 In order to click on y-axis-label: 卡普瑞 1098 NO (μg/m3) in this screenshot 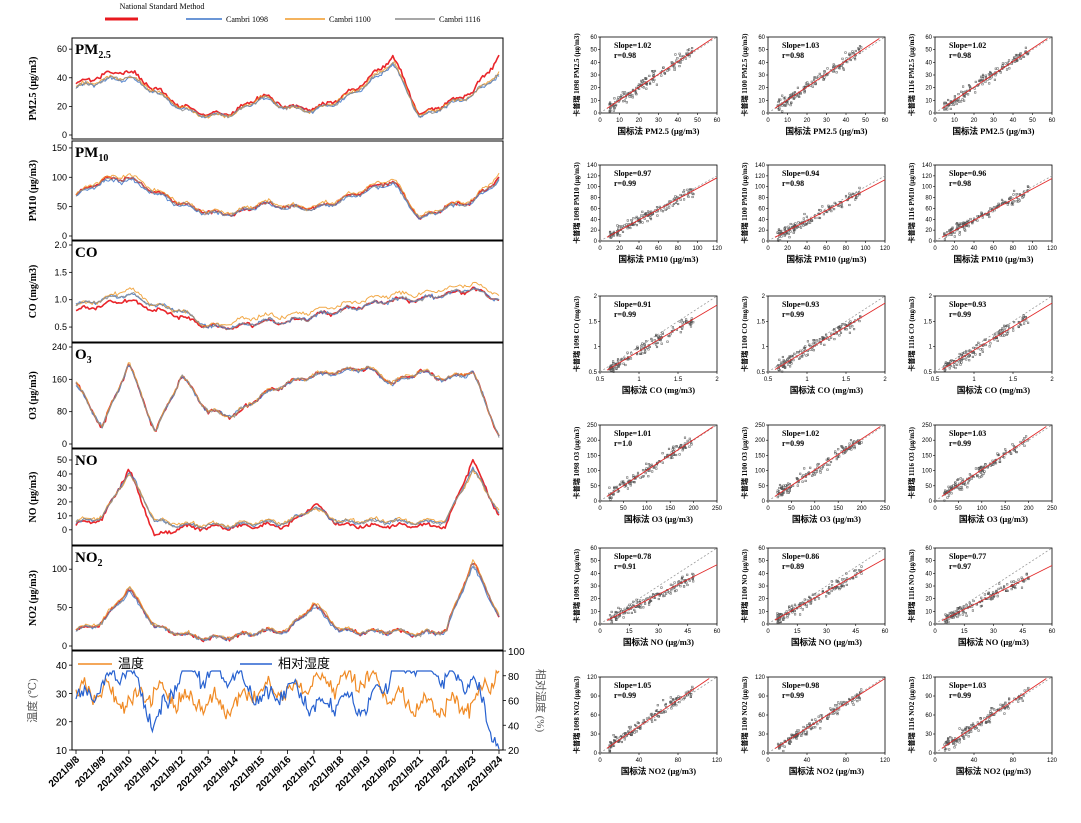, I will do `click(576, 585)`.